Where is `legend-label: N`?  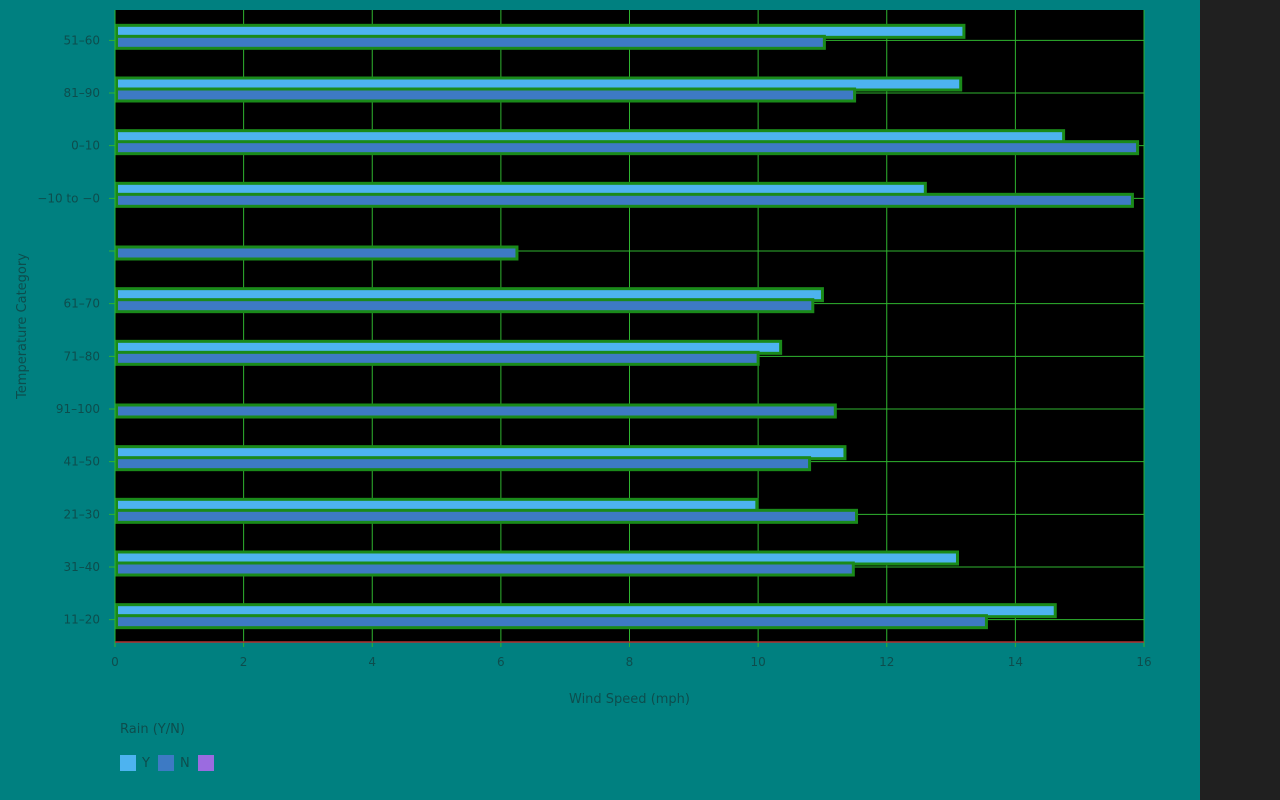
legend-label: N is located at coordinates (185, 763).